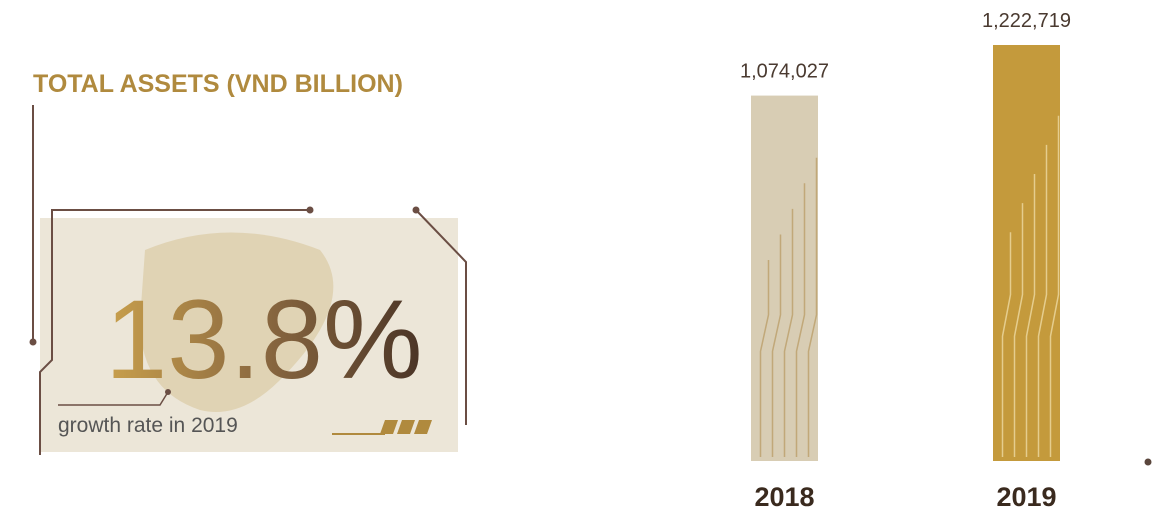  Describe the element at coordinates (1026, 21) in the screenshot. I see `value-label: 1,222,719` at that location.